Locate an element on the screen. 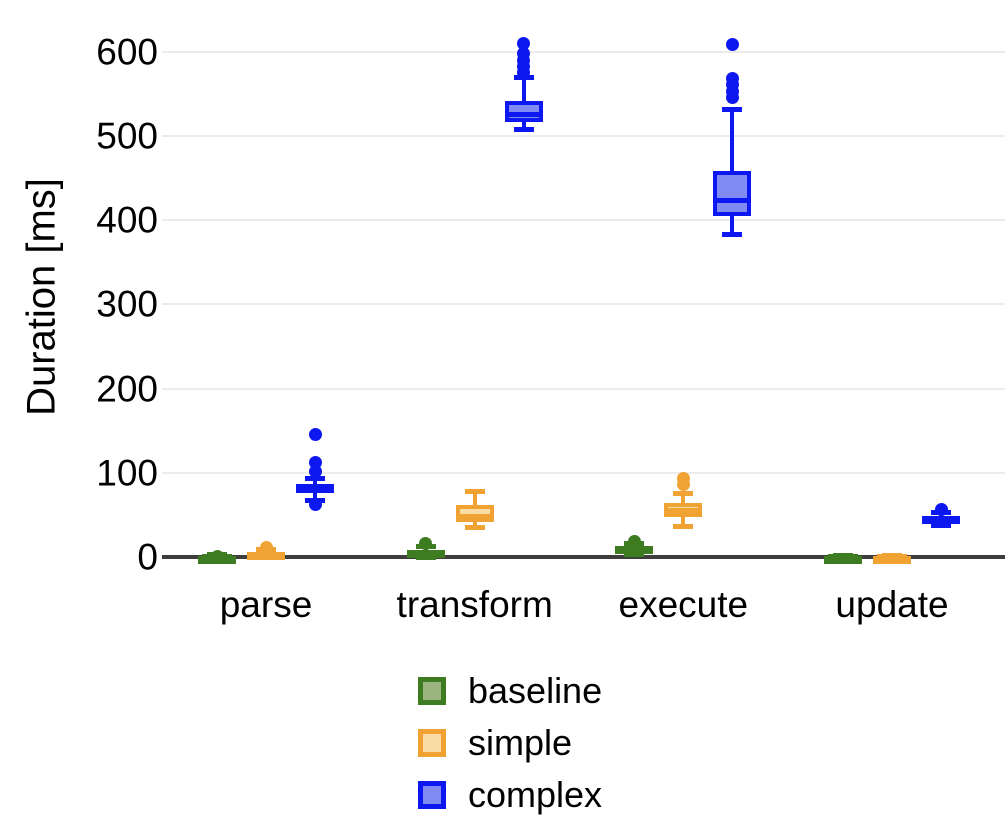  gridline-y500 is located at coordinates (583, 135).